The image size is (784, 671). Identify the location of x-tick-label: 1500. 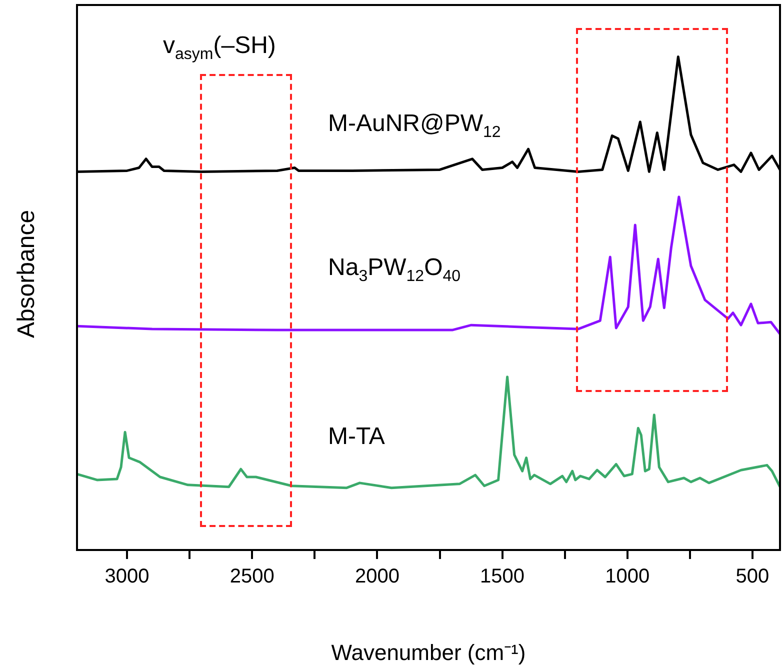
(502, 577).